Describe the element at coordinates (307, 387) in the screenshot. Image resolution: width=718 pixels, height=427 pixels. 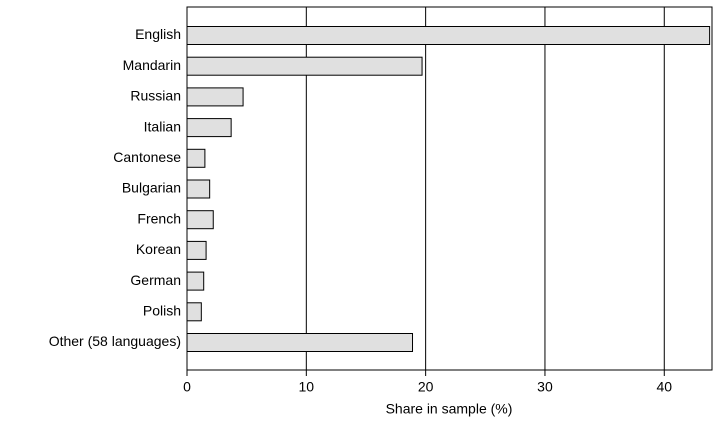
I see `x-tick-label: 10` at that location.